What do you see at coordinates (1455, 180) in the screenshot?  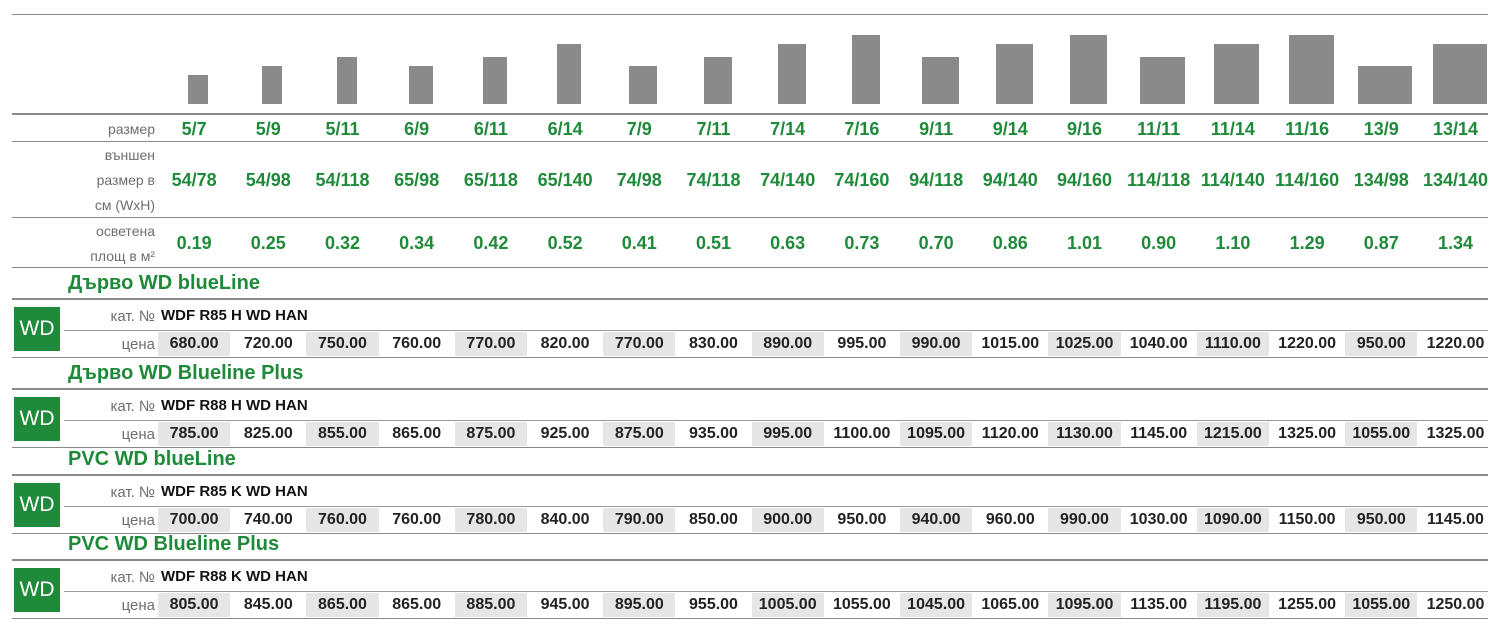 I see `outer-cell: 134/140` at bounding box center [1455, 180].